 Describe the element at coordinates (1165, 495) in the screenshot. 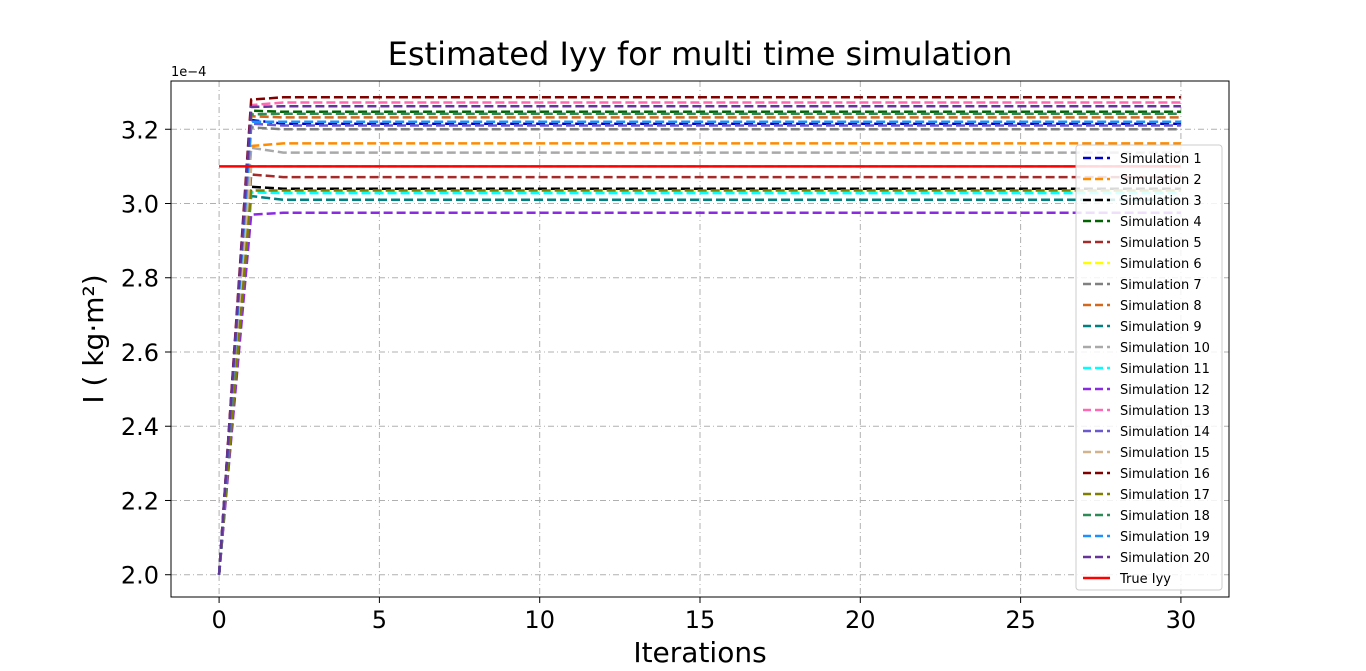

I see `legend-label: Simulation 17` at that location.